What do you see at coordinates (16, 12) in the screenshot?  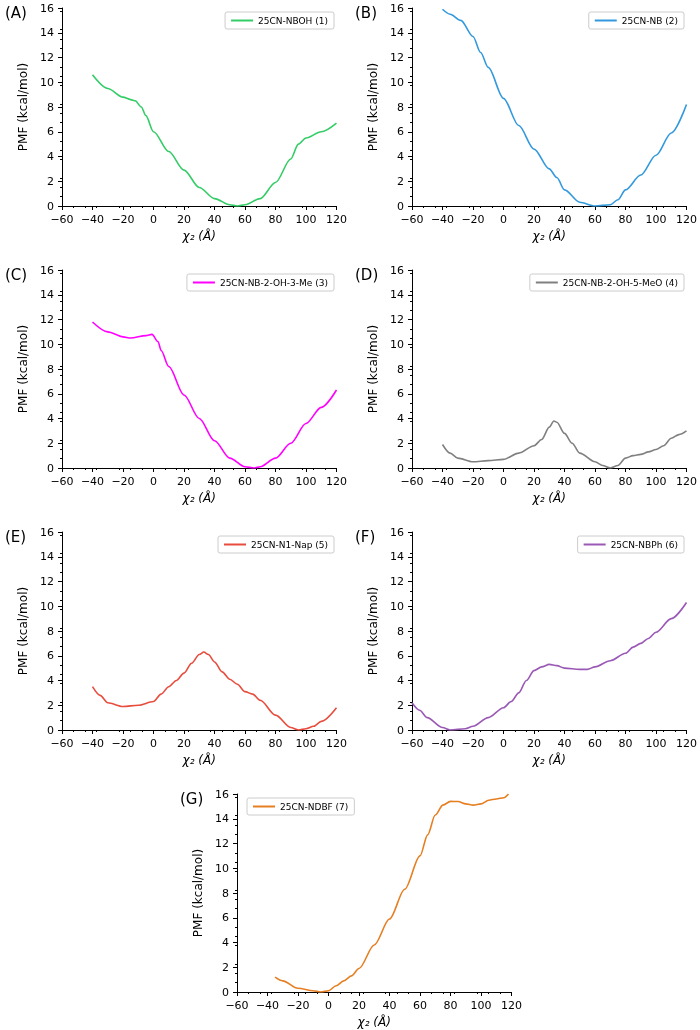 I see `chart-title: (A)` at bounding box center [16, 12].